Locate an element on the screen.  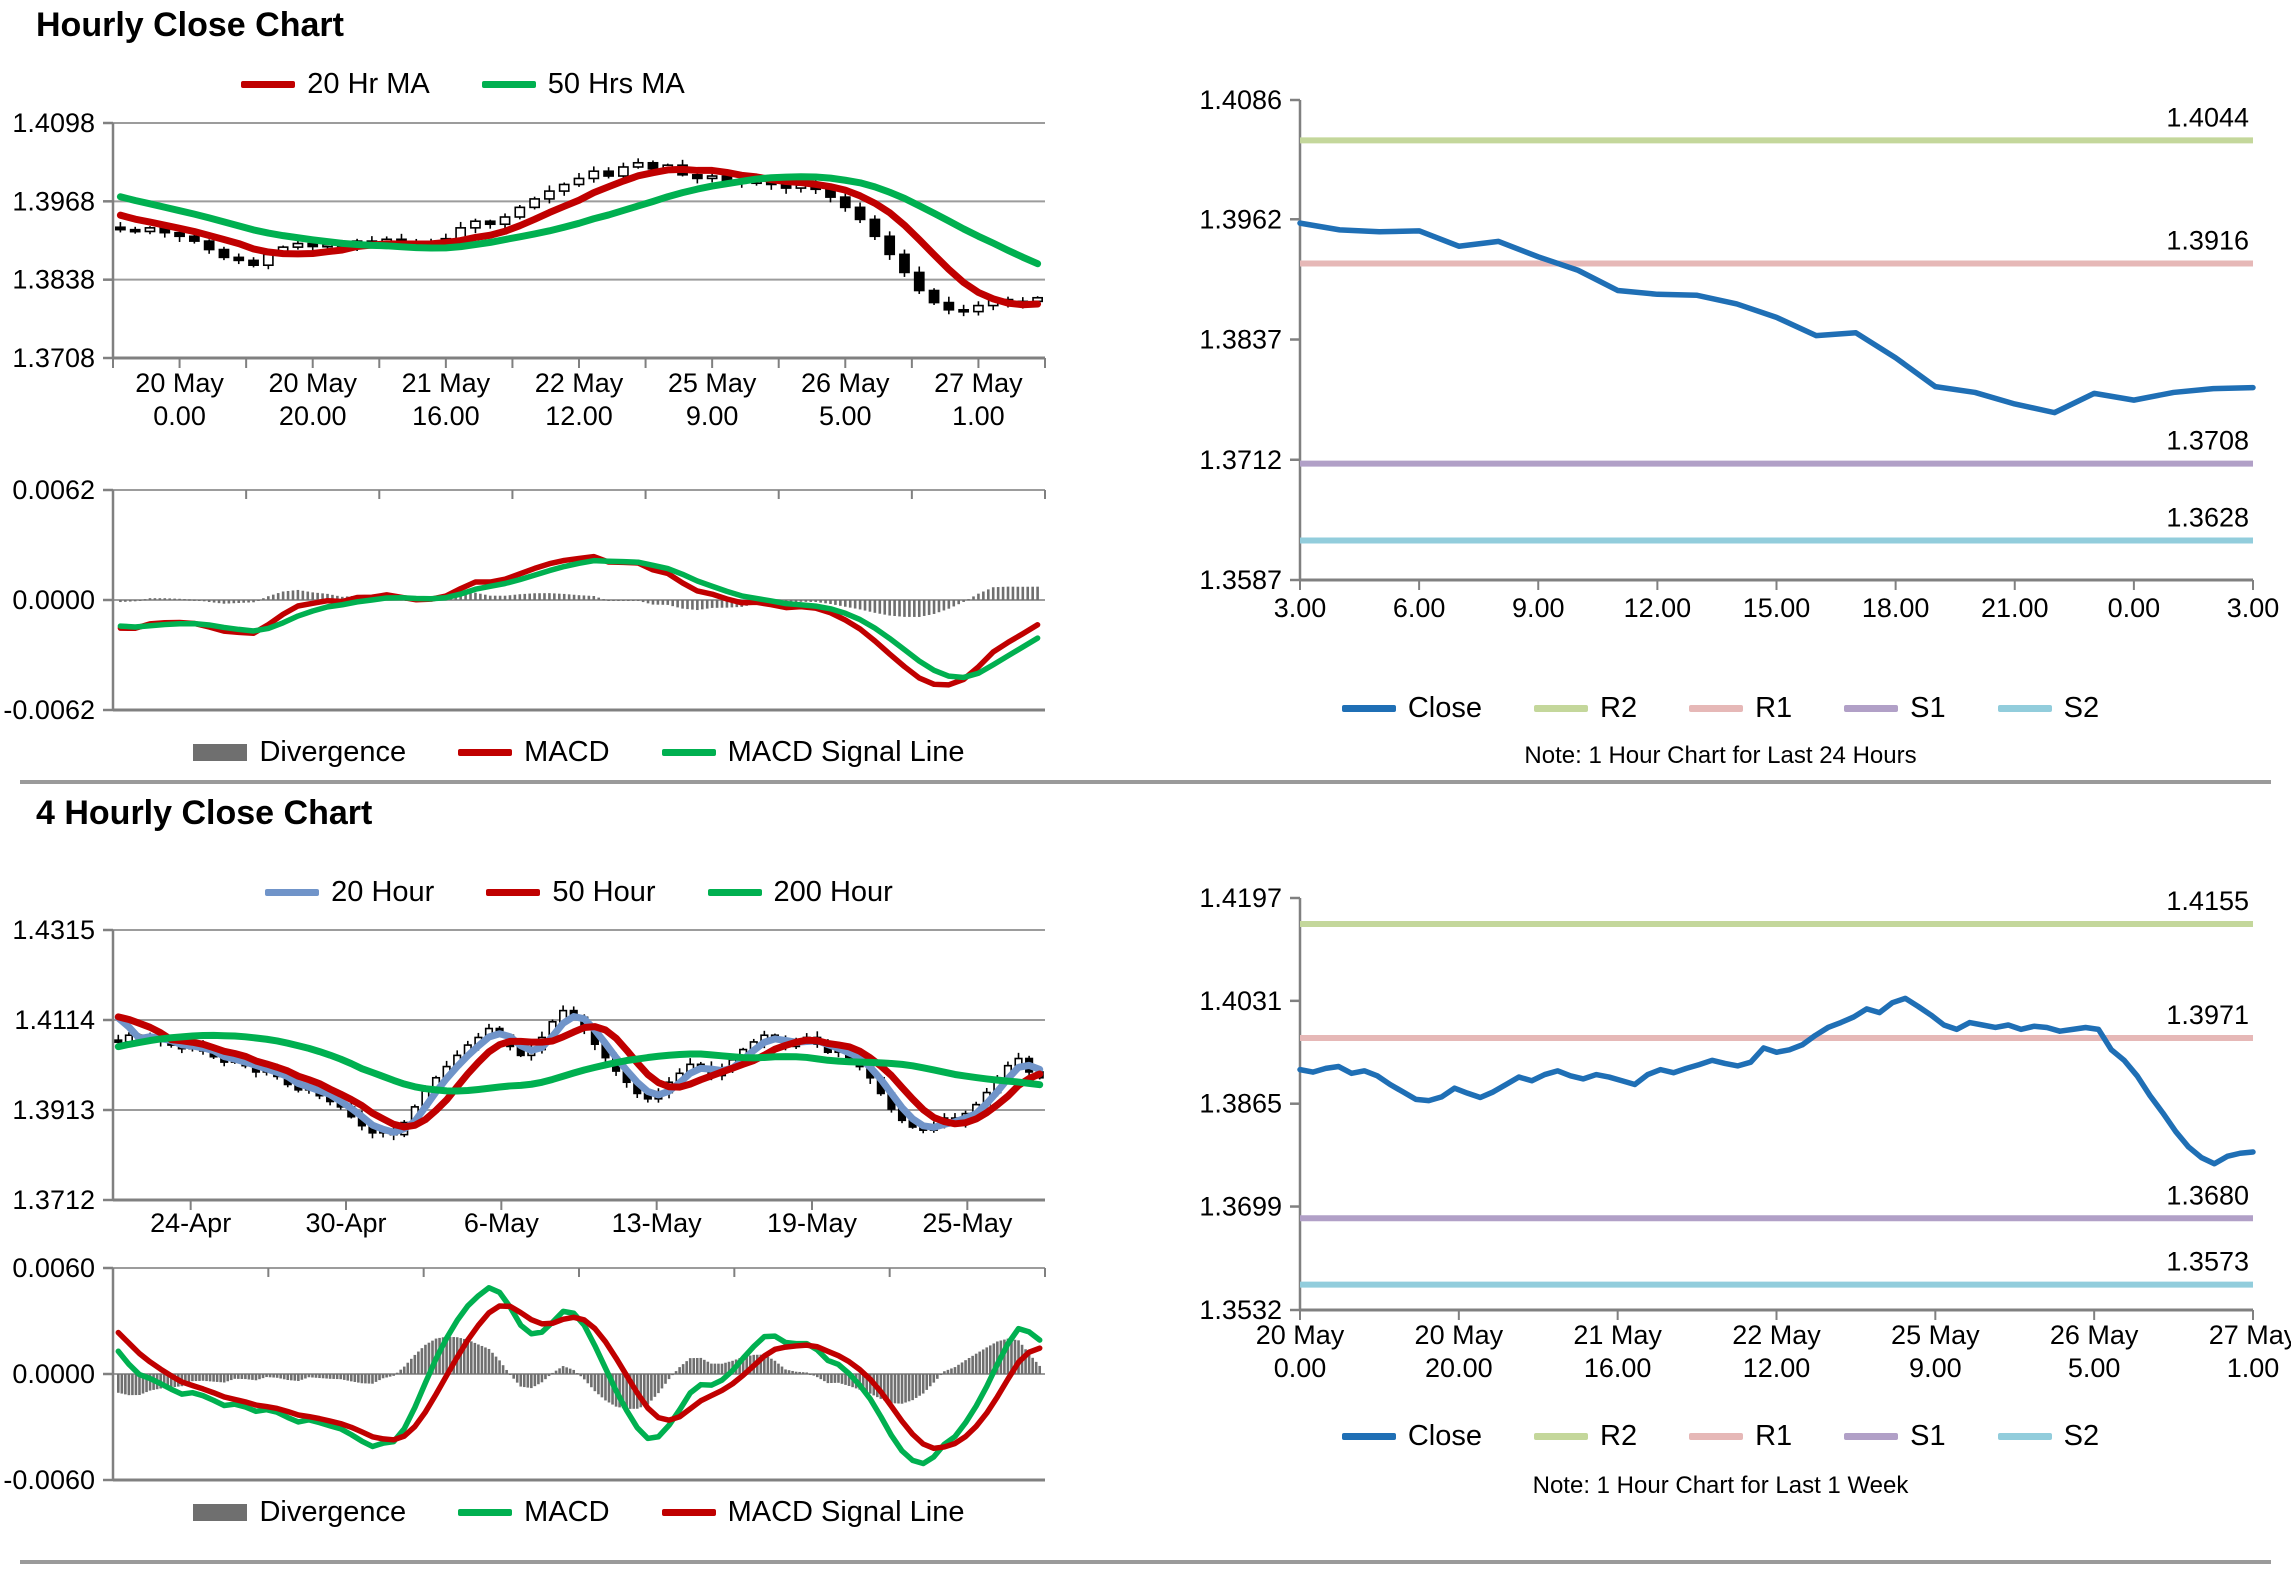
level-label-s2: 1.3628 is located at coordinates (2207, 518).